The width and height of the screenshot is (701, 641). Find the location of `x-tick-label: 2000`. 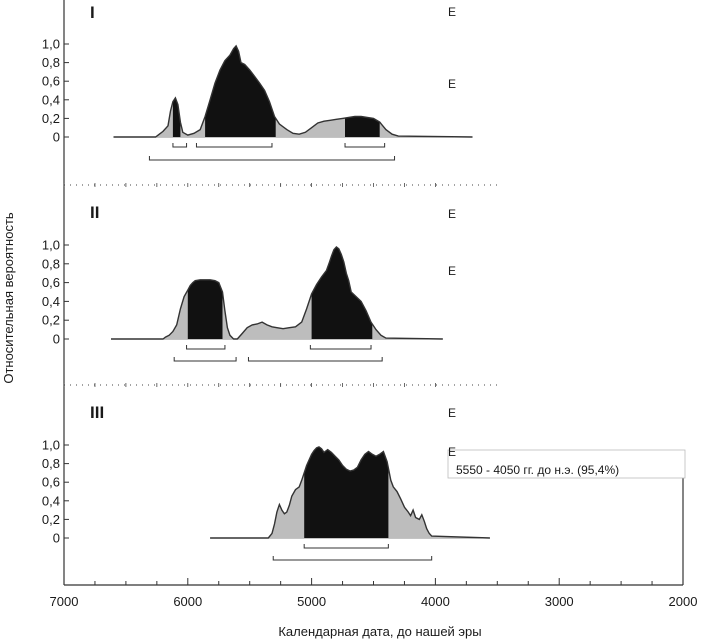

x-tick-label: 2000 is located at coordinates (683, 601).